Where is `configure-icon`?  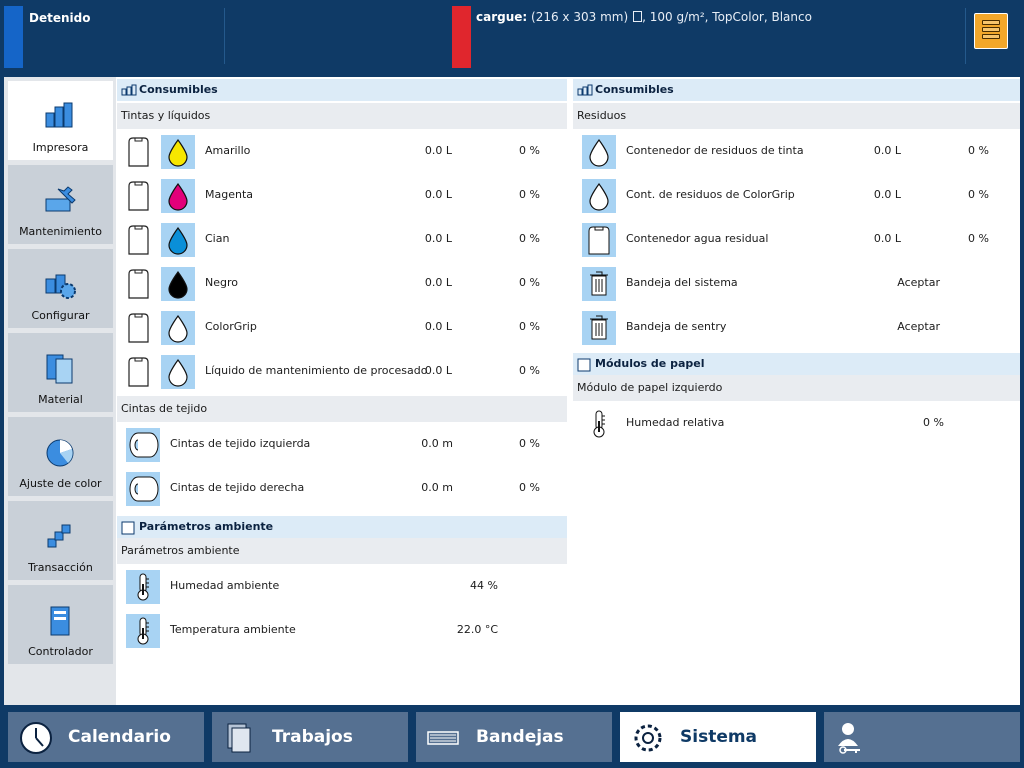
configure-icon is located at coordinates (60, 286).